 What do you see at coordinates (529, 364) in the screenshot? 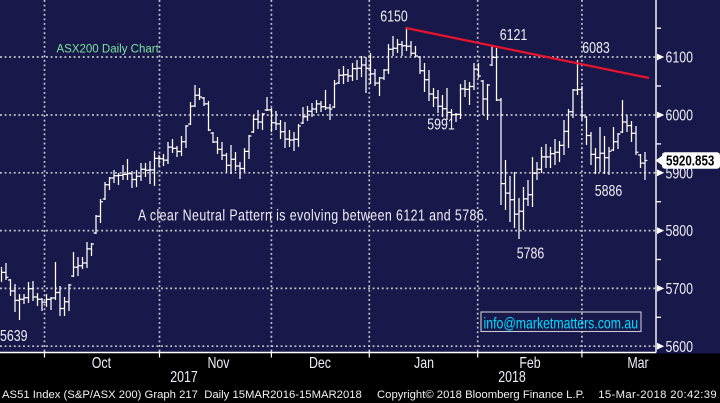
I see `svg-text: Feb` at bounding box center [529, 364].